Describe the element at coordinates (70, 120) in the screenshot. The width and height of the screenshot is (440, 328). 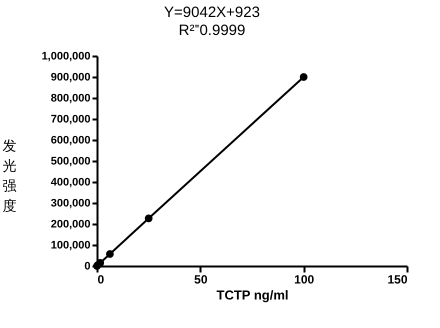
I see `y-tick-label: 700,000` at that location.